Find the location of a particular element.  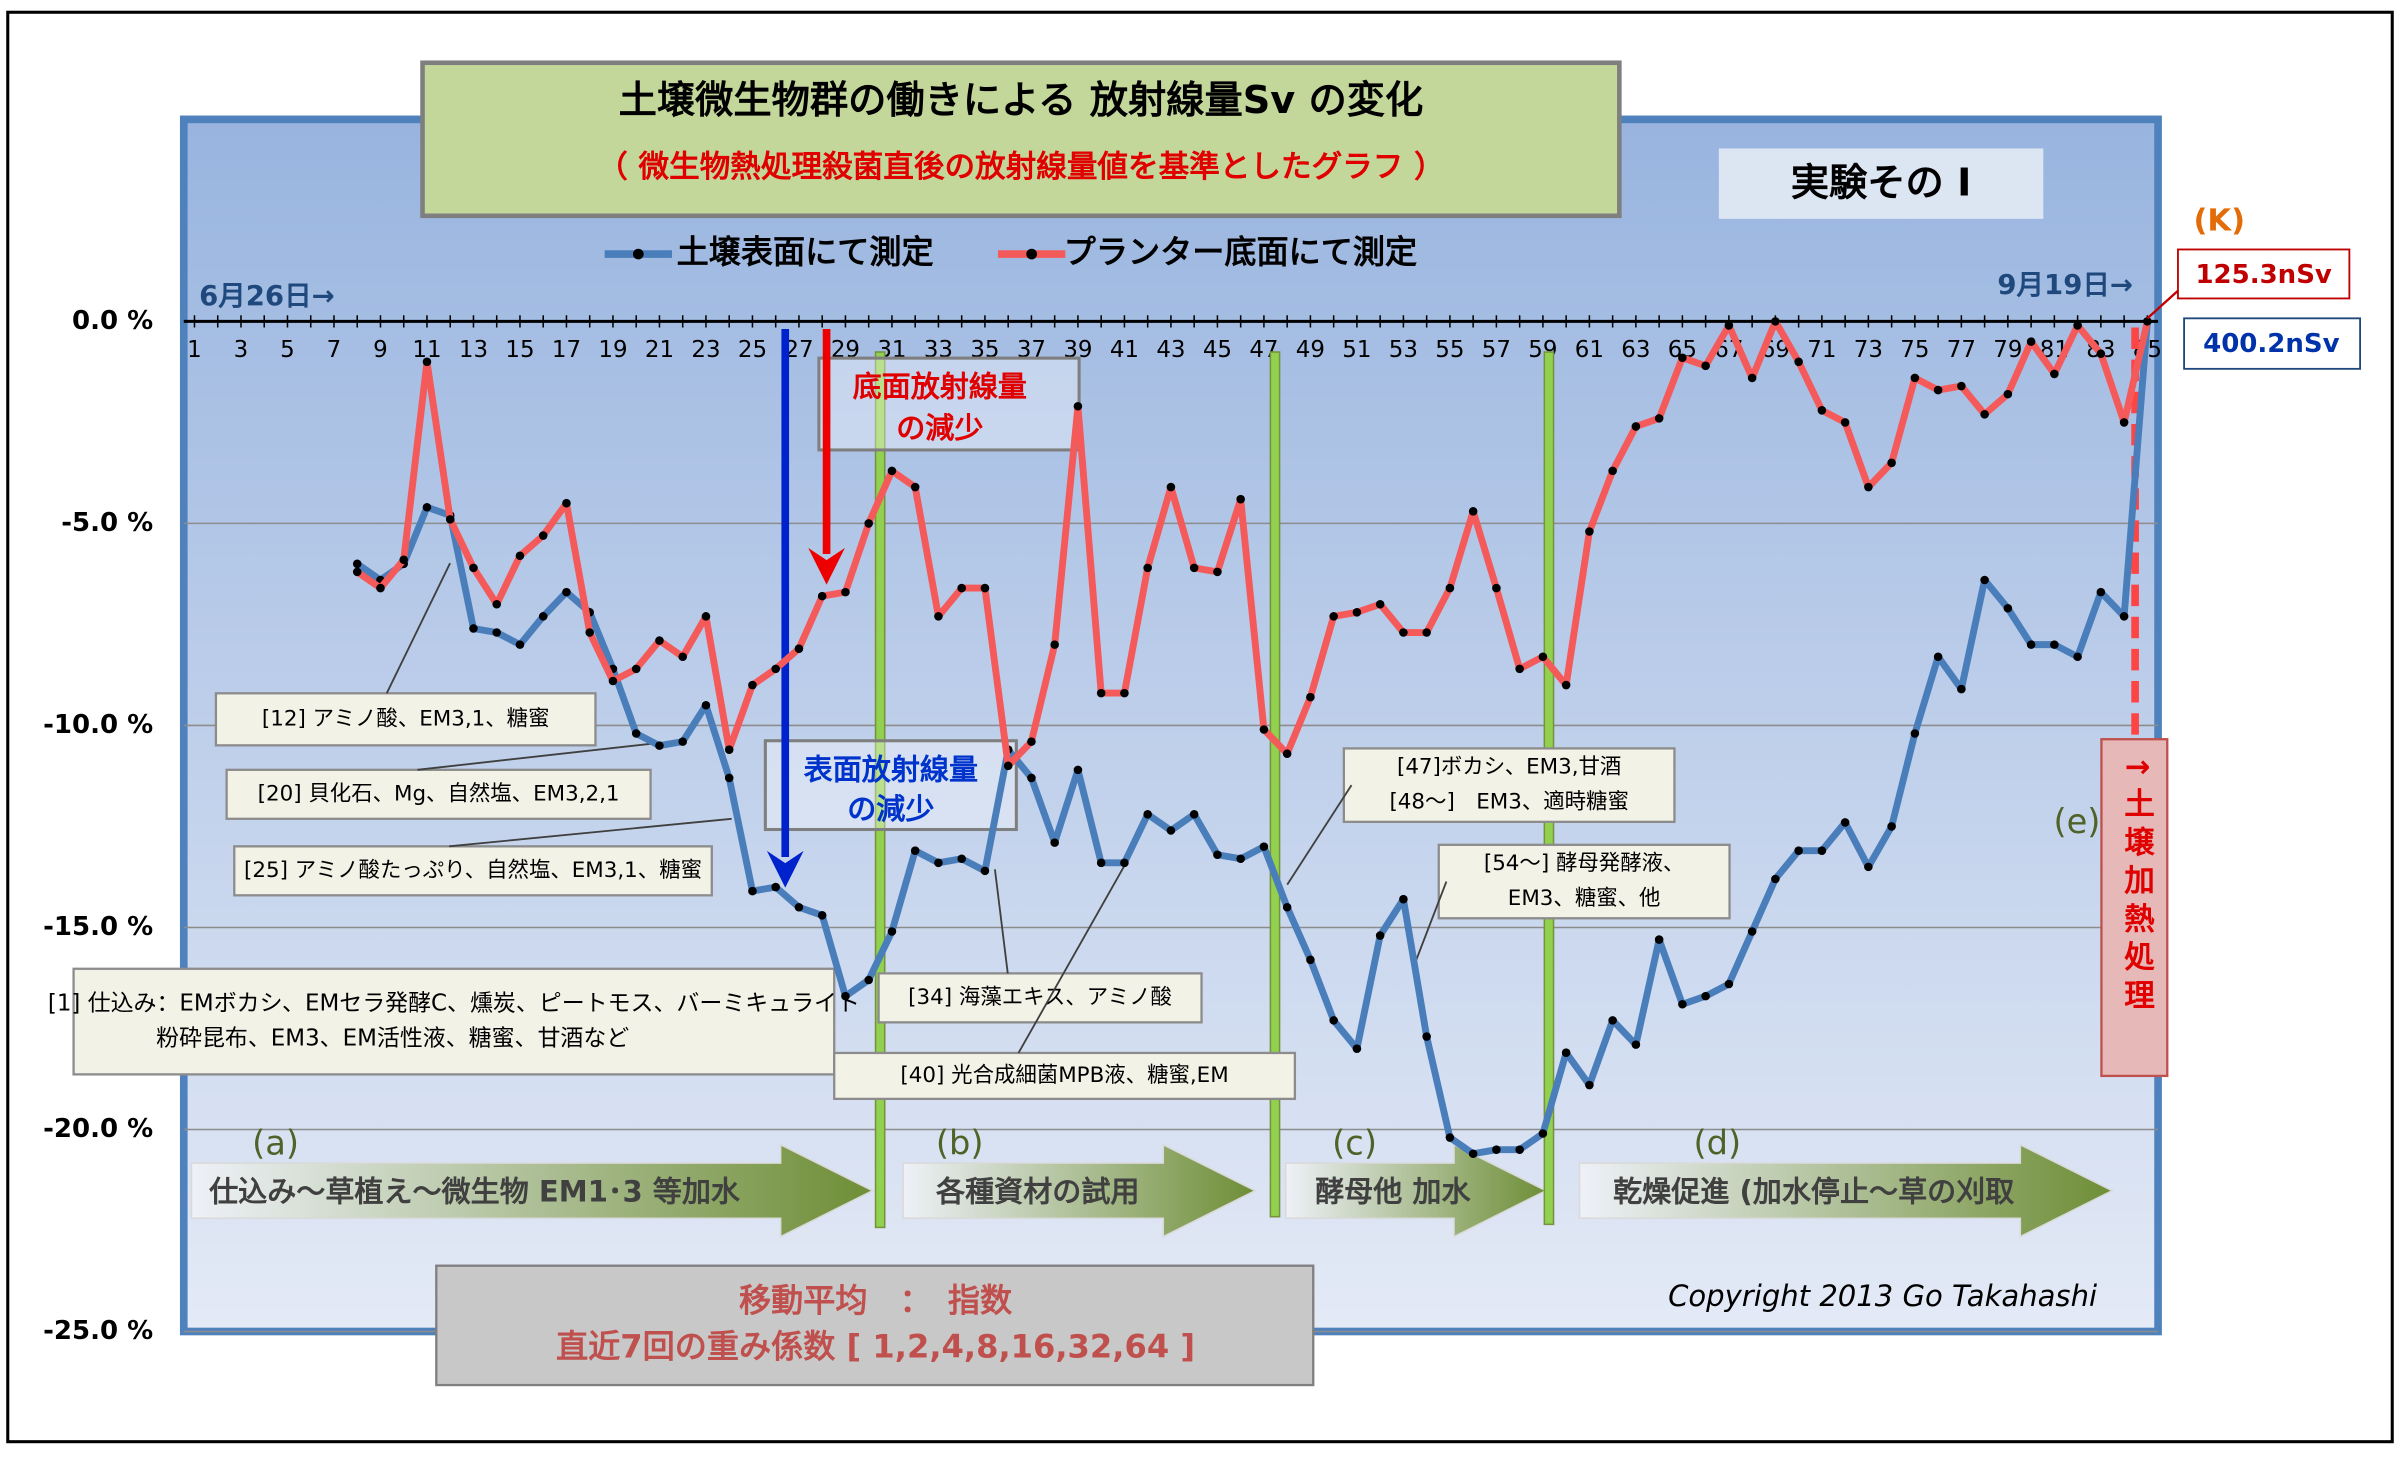

y-tick-label: 0.0 % is located at coordinates (112, 321).